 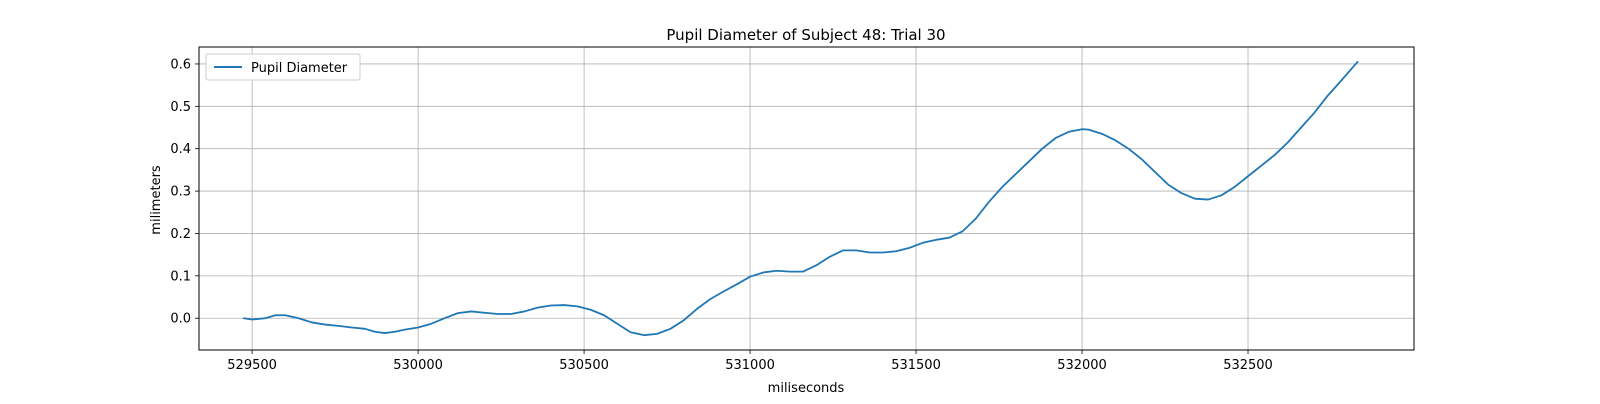 I want to click on x-tick-label: 531500, so click(x=916, y=365).